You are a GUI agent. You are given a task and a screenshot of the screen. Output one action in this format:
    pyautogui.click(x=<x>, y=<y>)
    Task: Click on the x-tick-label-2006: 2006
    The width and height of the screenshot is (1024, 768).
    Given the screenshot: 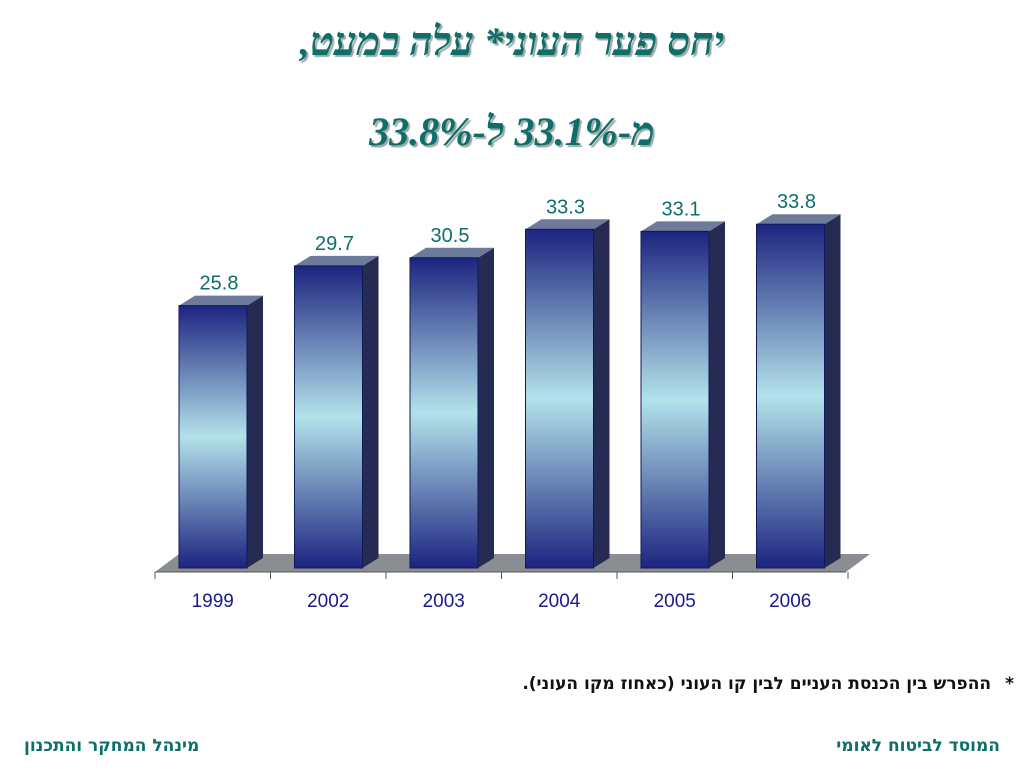 What is the action you would take?
    pyautogui.click(x=790, y=601)
    